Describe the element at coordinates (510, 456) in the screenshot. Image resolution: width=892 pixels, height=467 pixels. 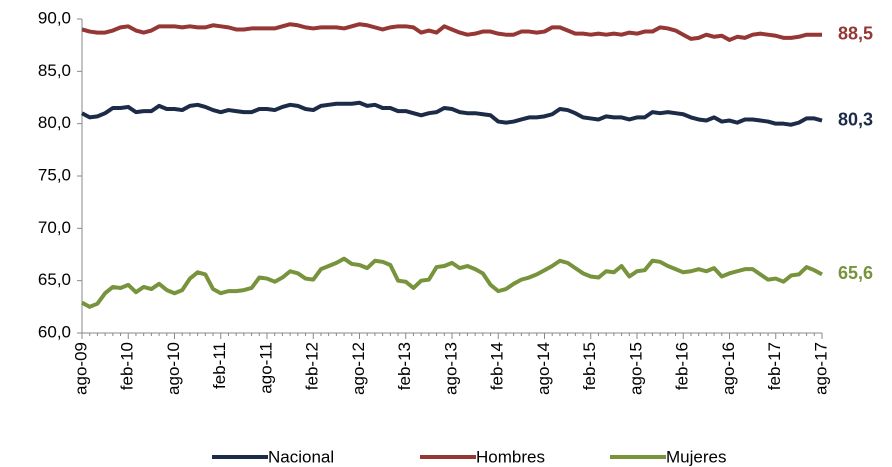
I see `legend-label: Hombres` at that location.